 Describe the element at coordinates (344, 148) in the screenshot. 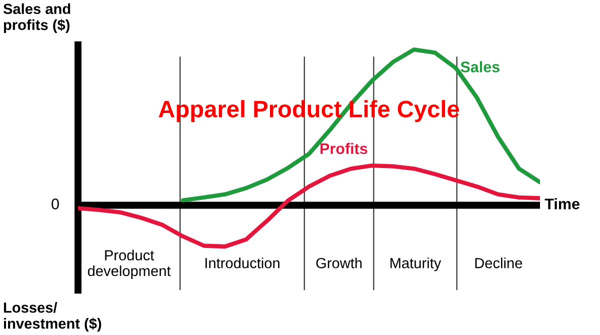

I see `series-label: Profits` at that location.